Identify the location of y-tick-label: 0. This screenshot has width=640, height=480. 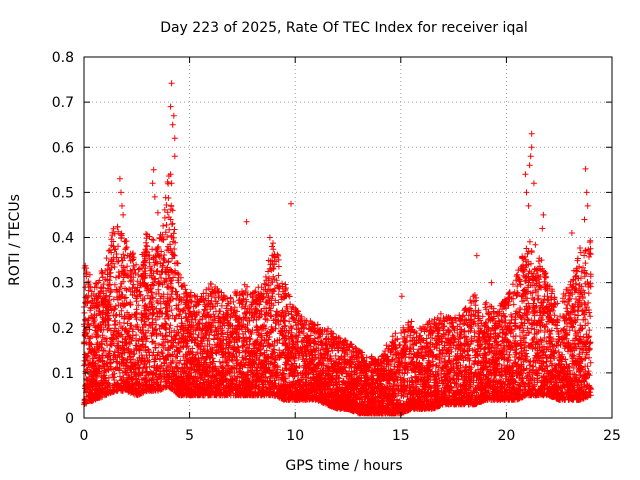
(69, 419).